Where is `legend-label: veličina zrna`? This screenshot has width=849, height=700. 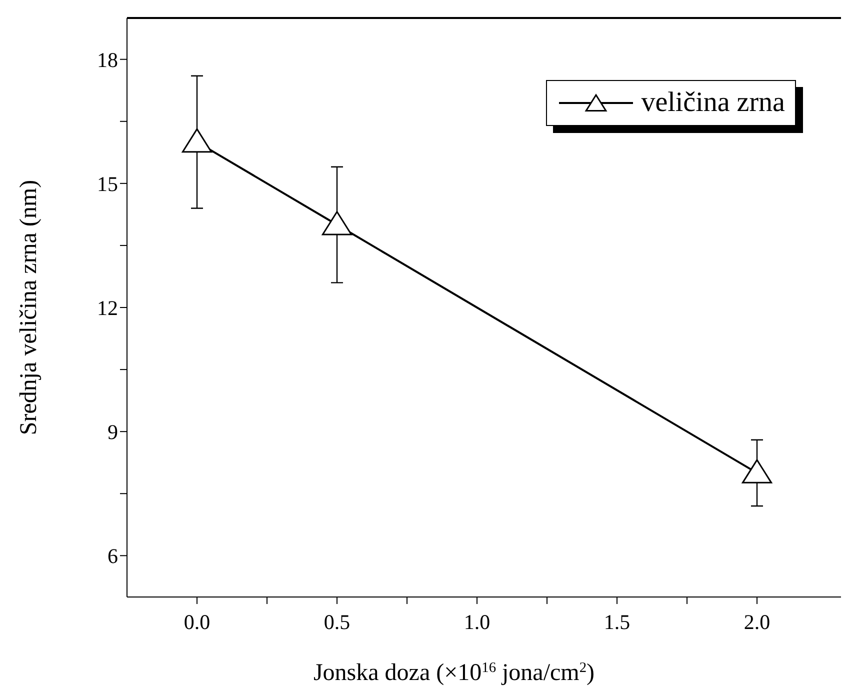
legend-label: veličina zrna is located at coordinates (713, 103).